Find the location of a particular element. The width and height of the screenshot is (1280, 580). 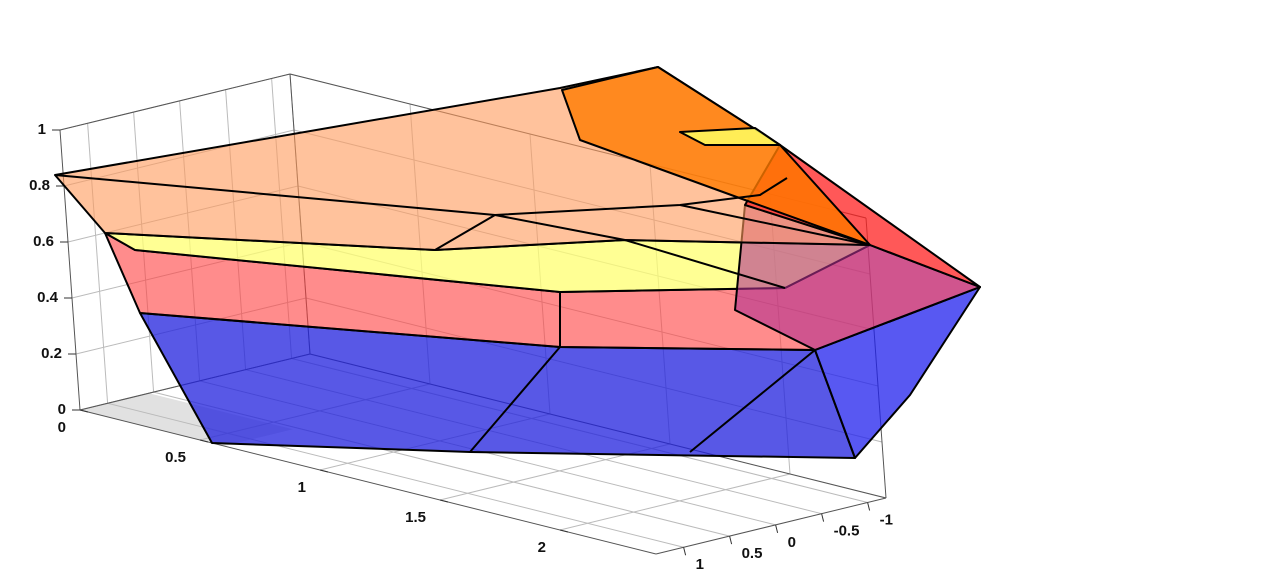

x-tick-label: 2 is located at coordinates (542, 547).